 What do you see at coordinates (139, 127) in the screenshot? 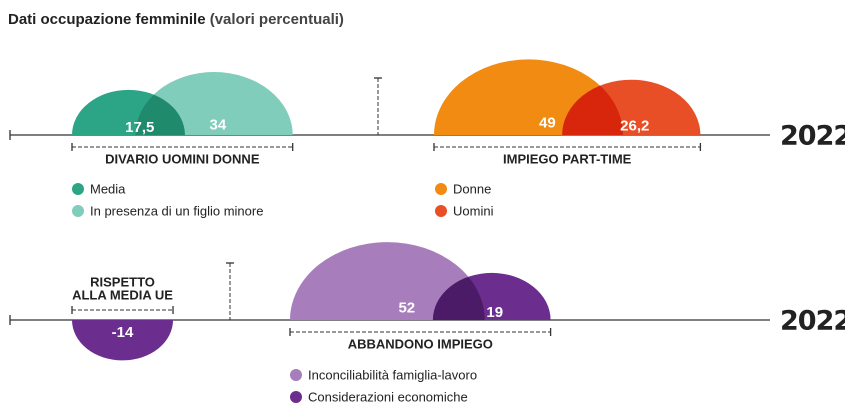
I see `value-label: 17,5` at bounding box center [139, 127].